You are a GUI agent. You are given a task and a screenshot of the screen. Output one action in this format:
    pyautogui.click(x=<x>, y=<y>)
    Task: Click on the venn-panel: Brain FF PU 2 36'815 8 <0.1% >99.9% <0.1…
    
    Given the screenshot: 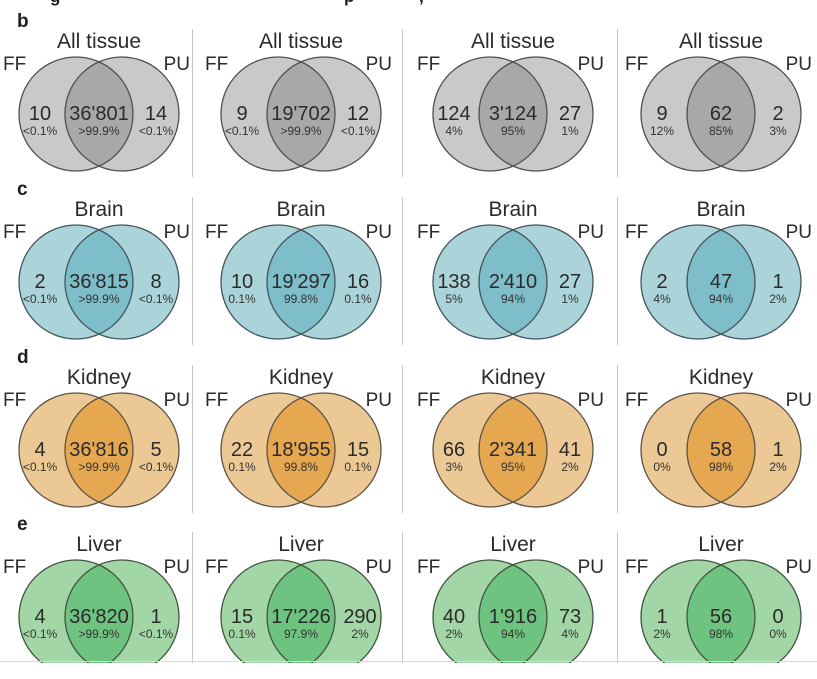 What is the action you would take?
    pyautogui.click(x=96, y=271)
    